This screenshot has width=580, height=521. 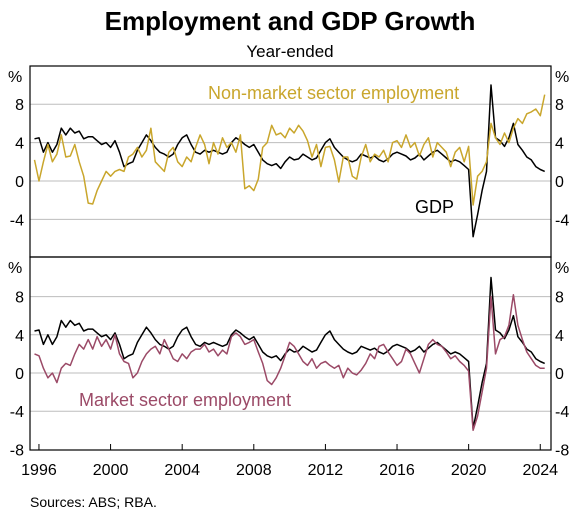 What do you see at coordinates (93, 502) in the screenshot?
I see `source-note: Sources: ABS; RBA.` at bounding box center [93, 502].